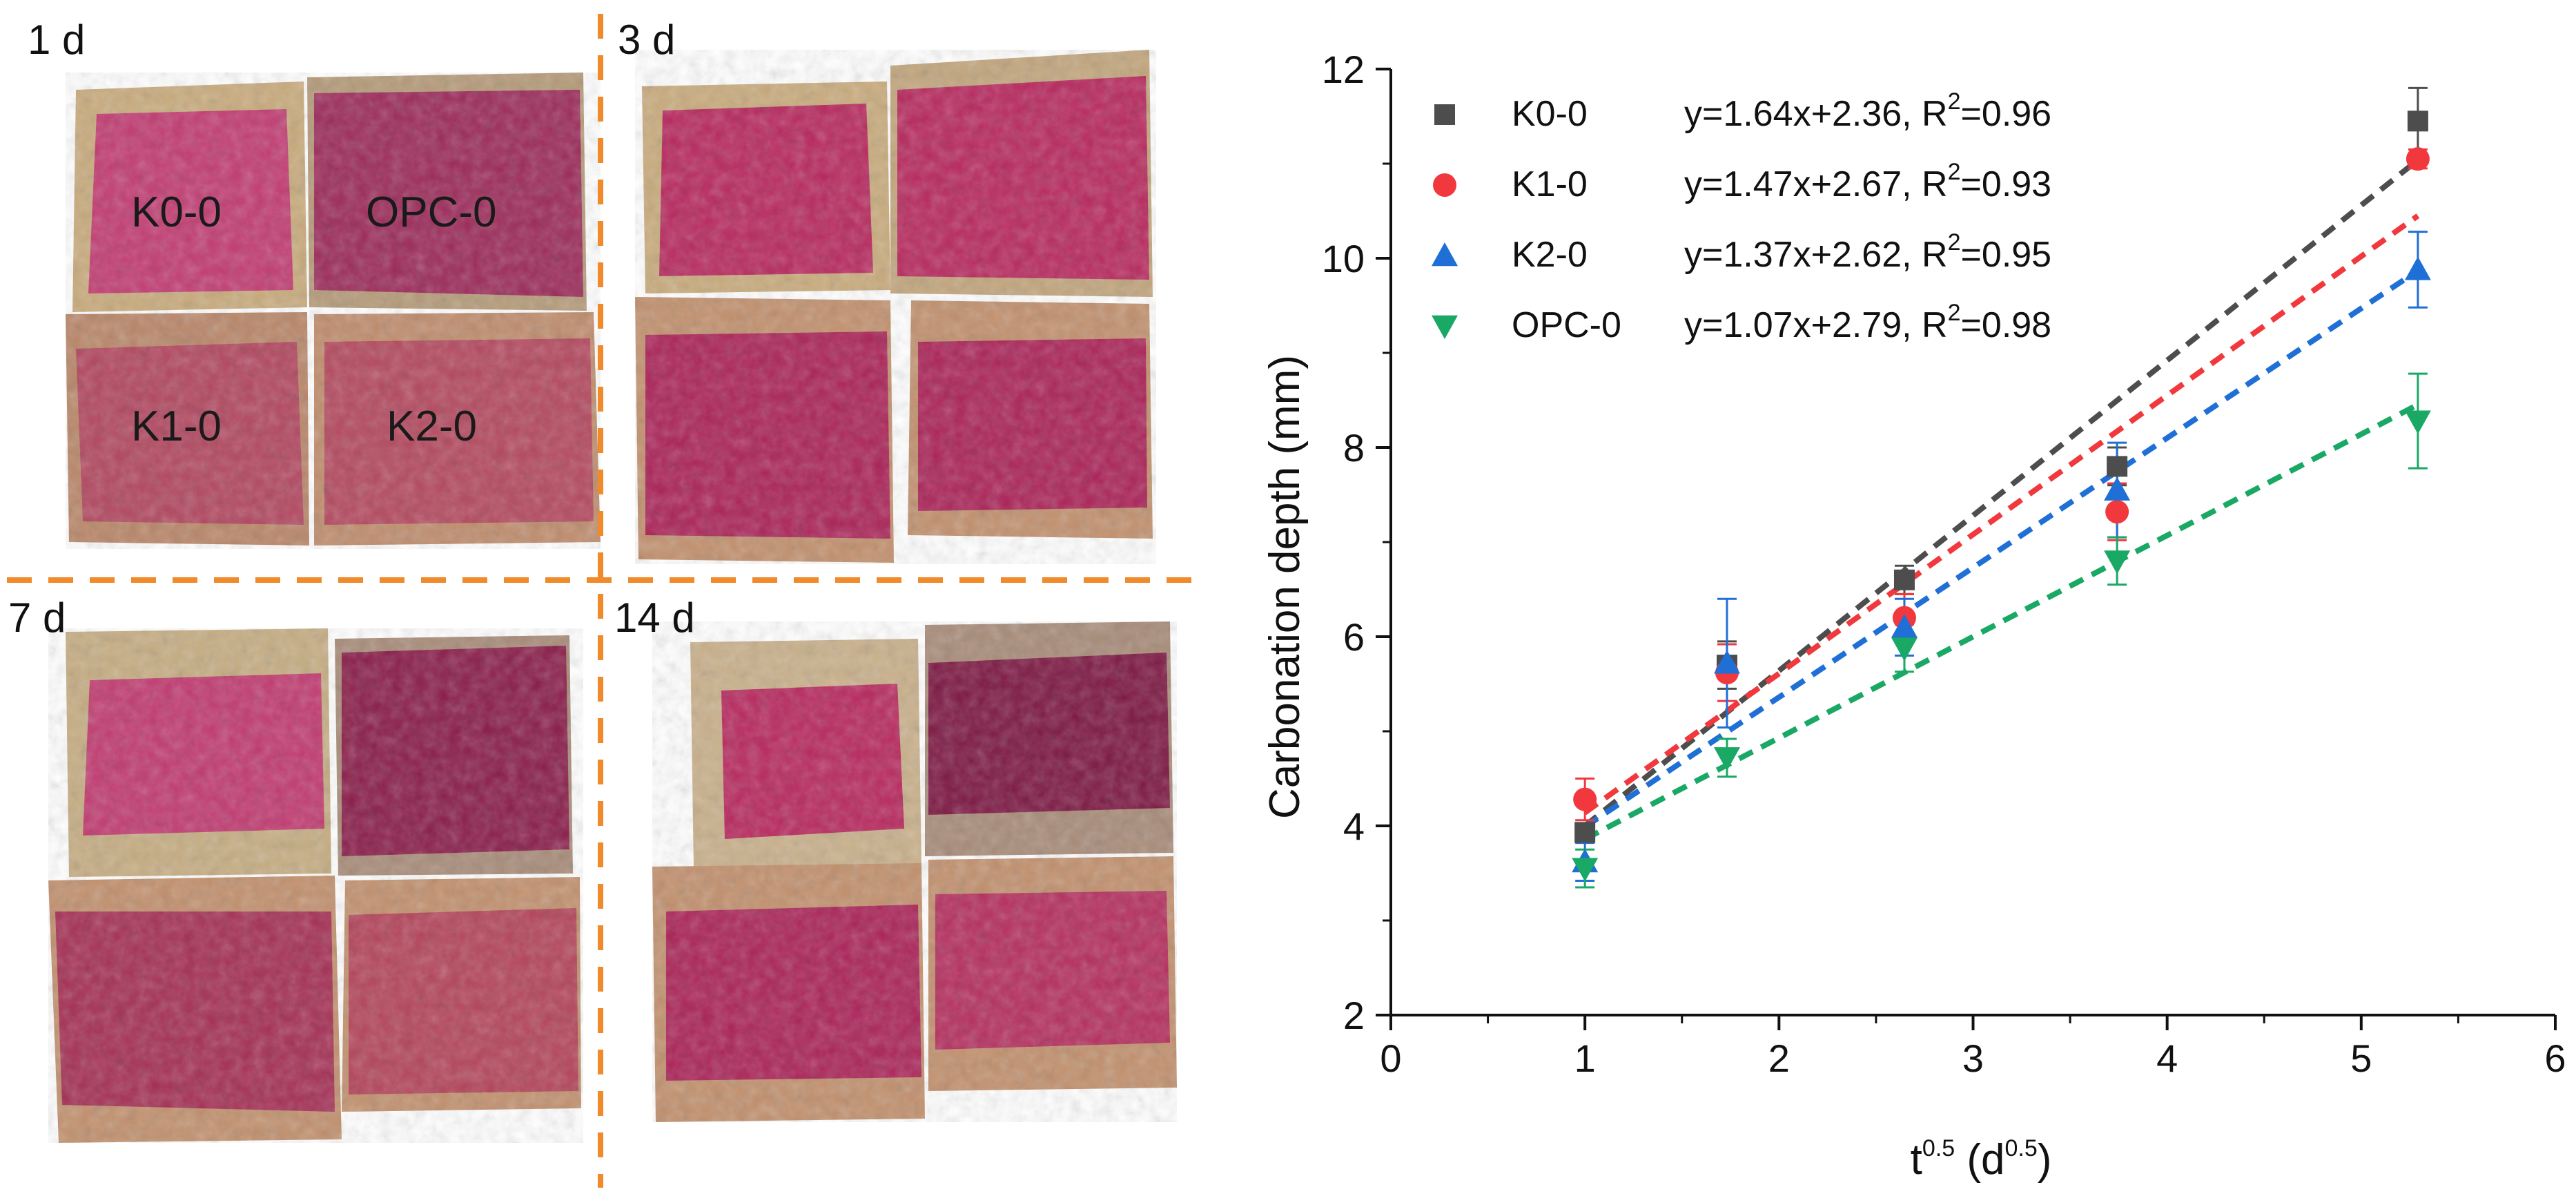 The height and width of the screenshot is (1196, 2576). I want to click on photo-panel-14d, so click(914, 871).